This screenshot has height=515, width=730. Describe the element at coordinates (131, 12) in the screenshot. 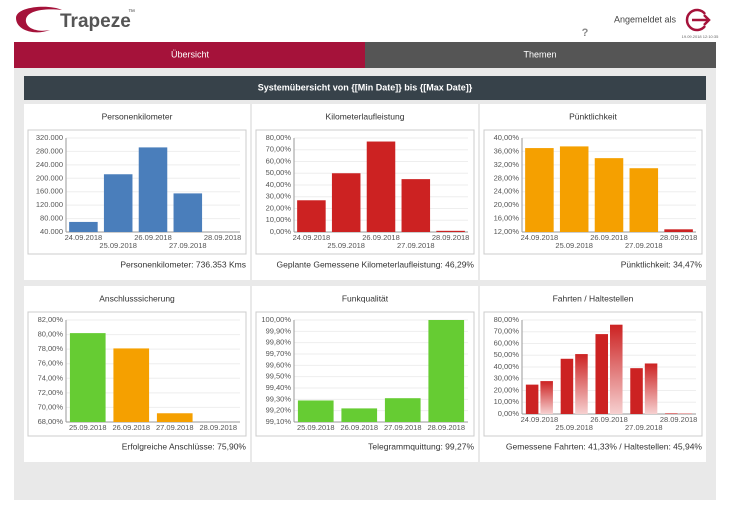

I see `logo-tm: ™` at that location.